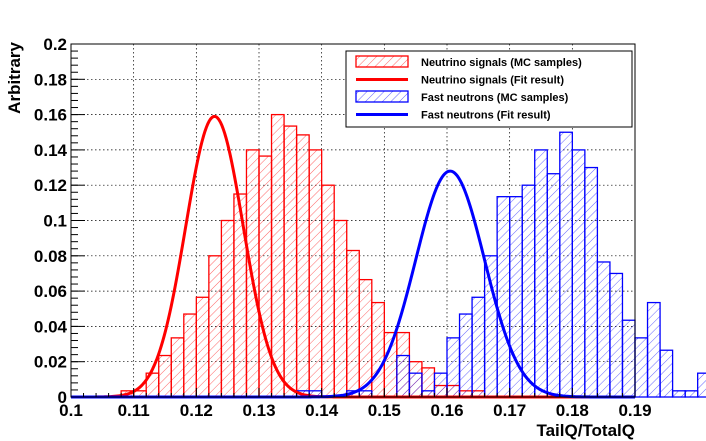  Describe the element at coordinates (62, 397) in the screenshot. I see `y-tick-label: 0` at that location.